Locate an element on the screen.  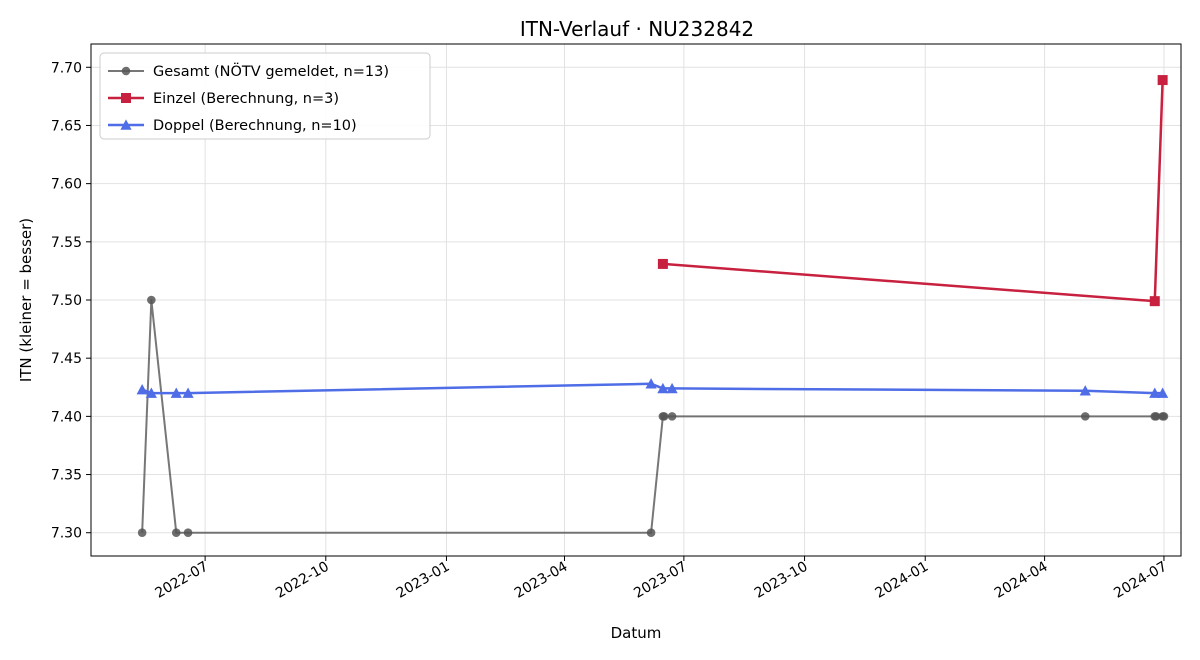
chart-title: ITN-Verlauf · NU232842 is located at coordinates (637, 29).